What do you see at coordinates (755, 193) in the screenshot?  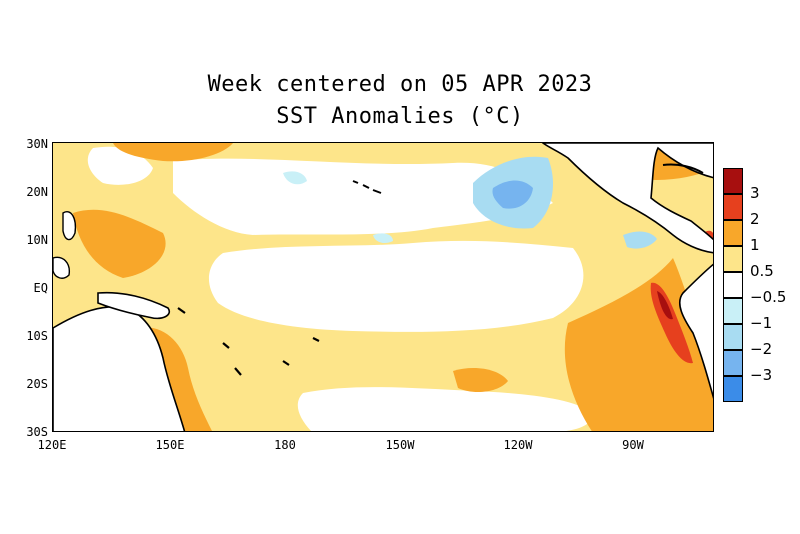 I see `colorbar-label-3: 3` at bounding box center [755, 193].